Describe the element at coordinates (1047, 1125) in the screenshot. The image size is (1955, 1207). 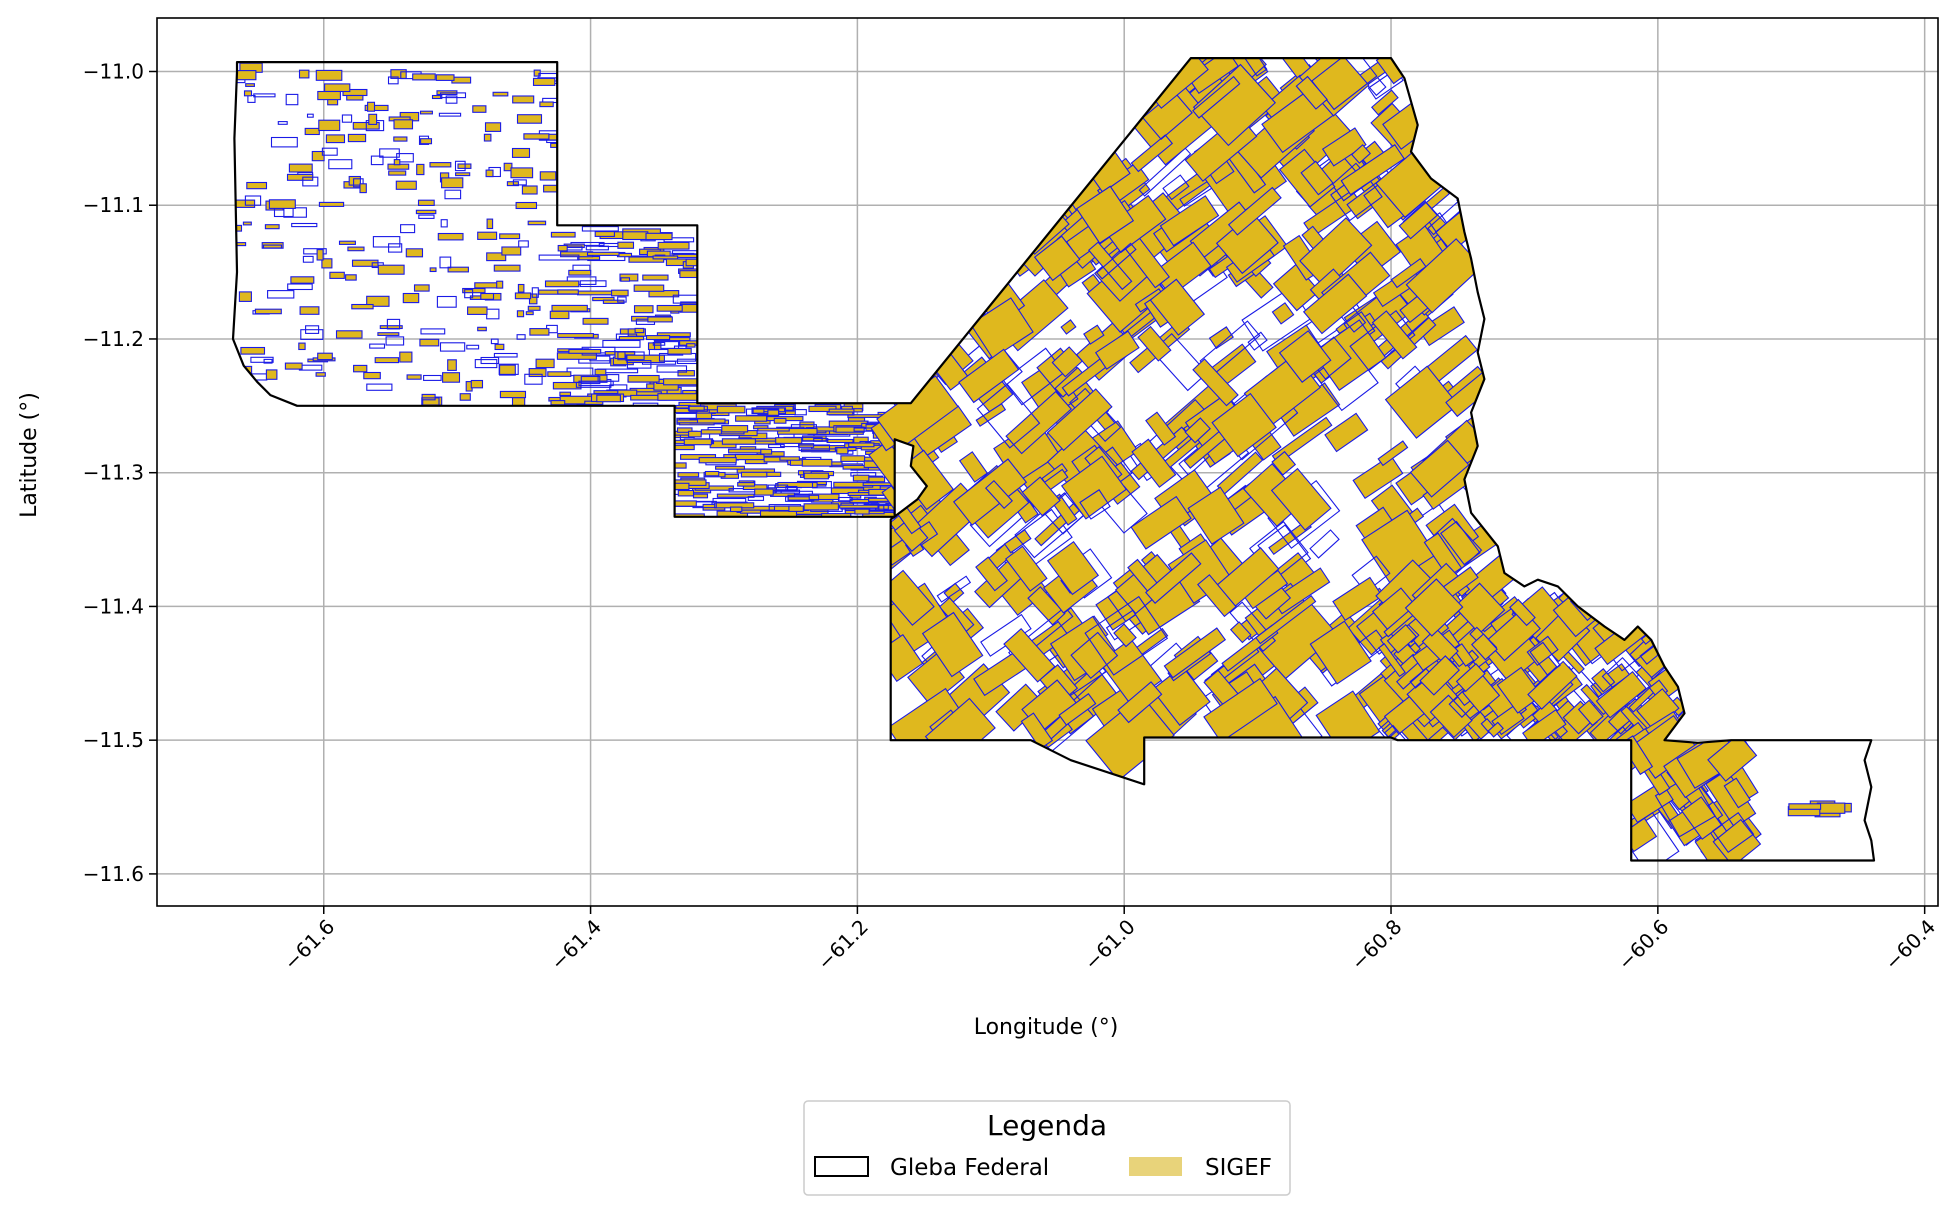
I see `legend-title: Legenda` at that location.